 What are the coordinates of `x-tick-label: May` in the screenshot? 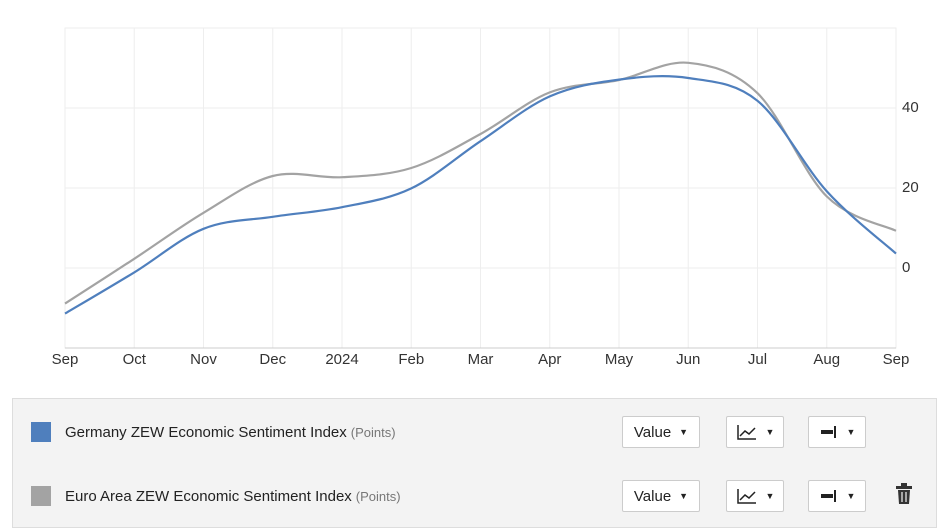 It's located at (619, 359).